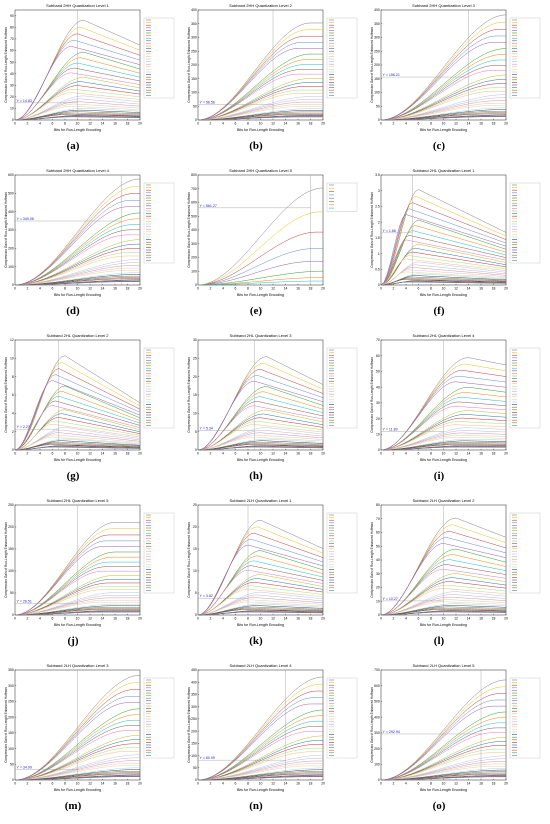 Image resolution: width=550 pixels, height=824 pixels. I want to click on chart-title: Subband 2LH Quantization Level 3, so click(77, 665).